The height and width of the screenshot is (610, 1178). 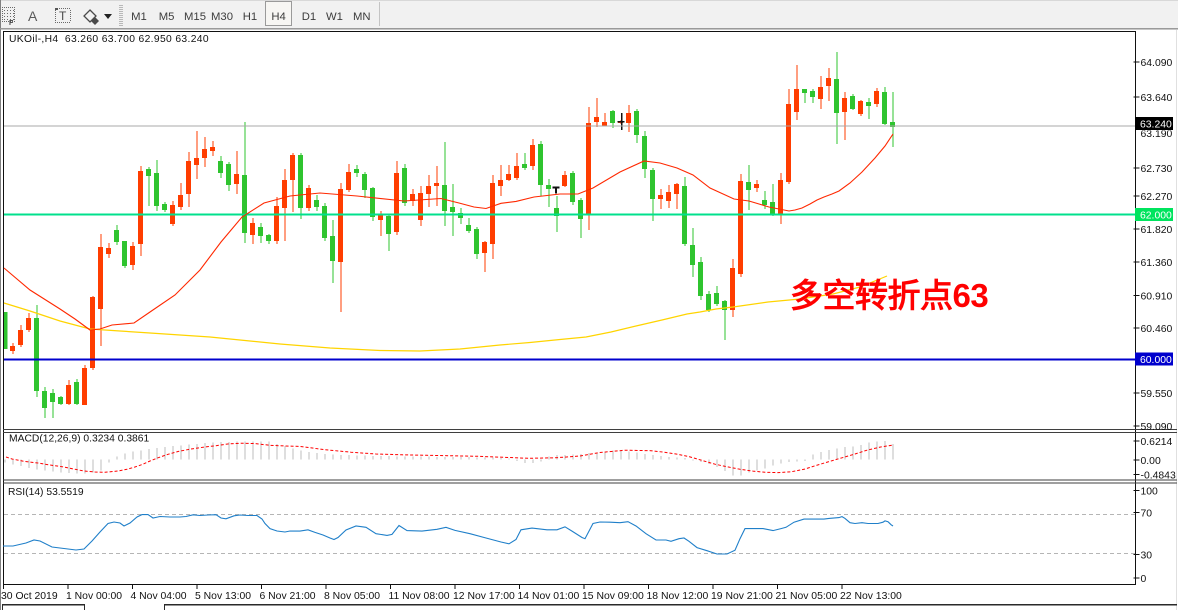 What do you see at coordinates (46, 492) in the screenshot?
I see `svg-text: RSI(14) 53.5519` at bounding box center [46, 492].